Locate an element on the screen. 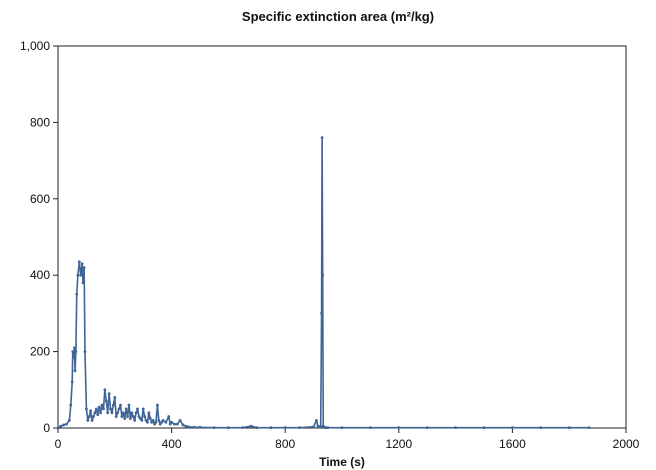  chart-title: Specific extinction area (m²/kg) is located at coordinates (338, 16).